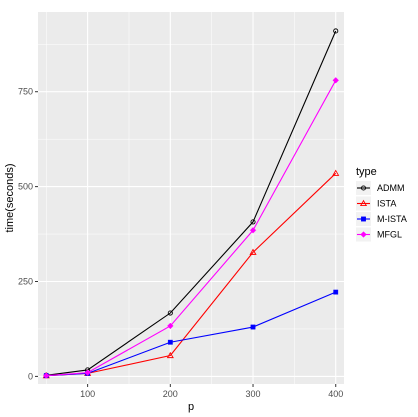  I want to click on legend-title: type, so click(366, 172).